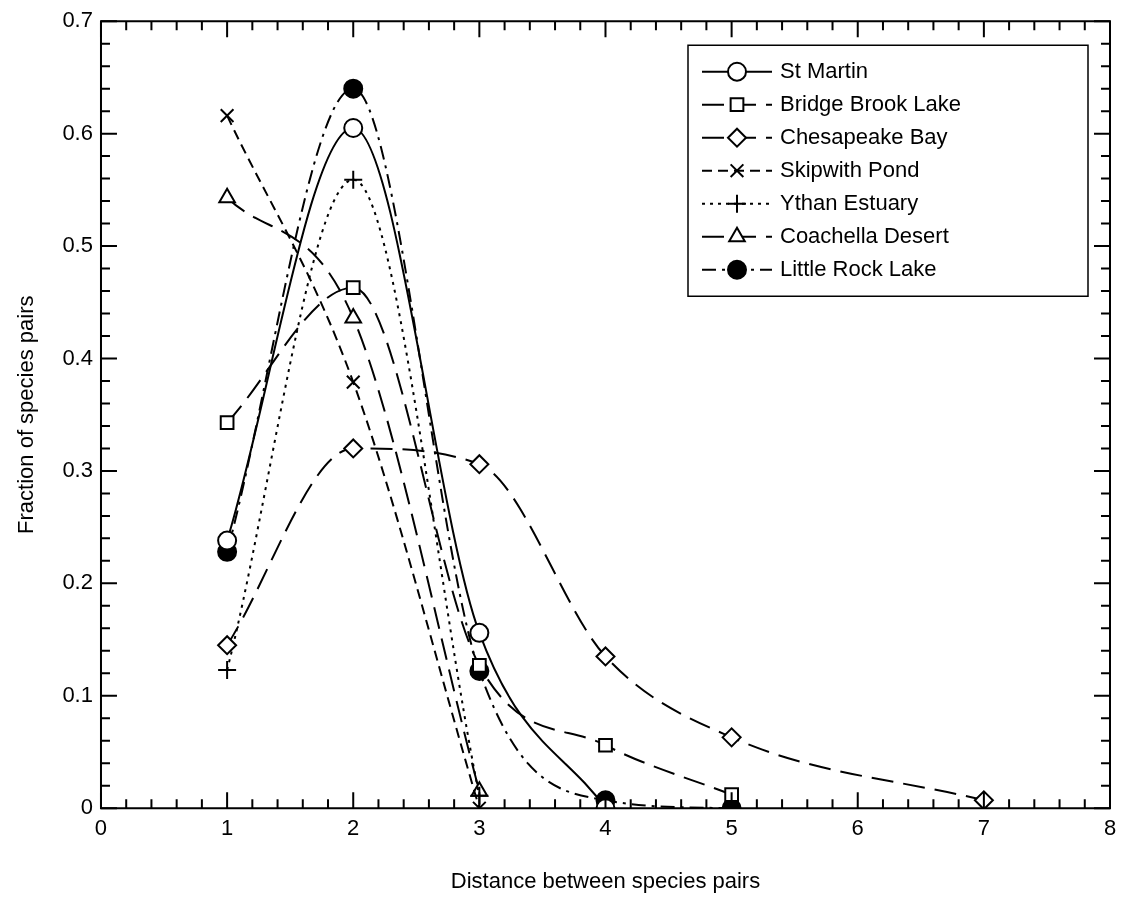 The height and width of the screenshot is (909, 1129). What do you see at coordinates (858, 268) in the screenshot?
I see `legend-label: Little Rock Lake` at bounding box center [858, 268].